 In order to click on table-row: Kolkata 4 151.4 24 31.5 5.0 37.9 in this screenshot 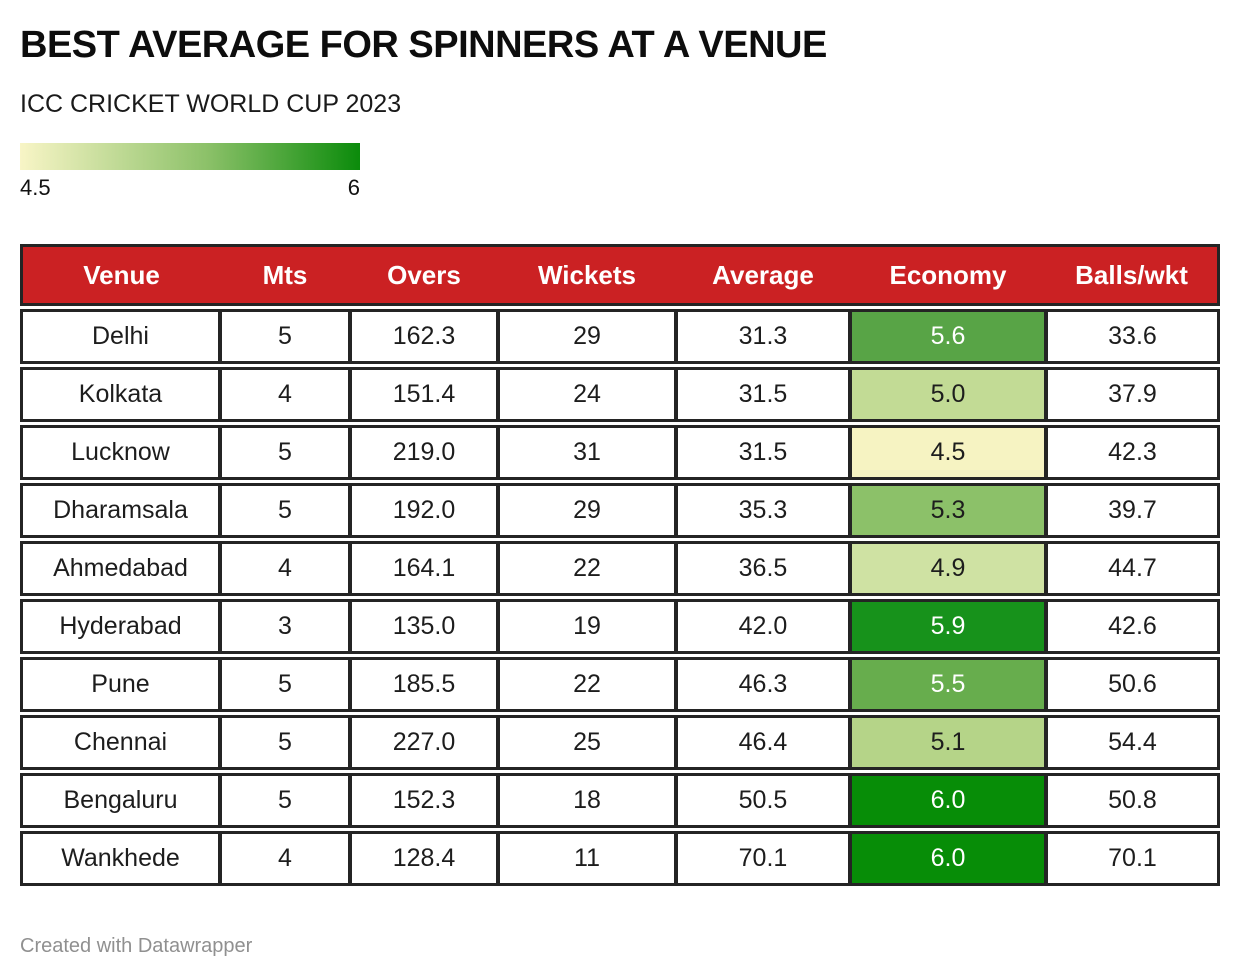, I will do `click(620, 394)`.